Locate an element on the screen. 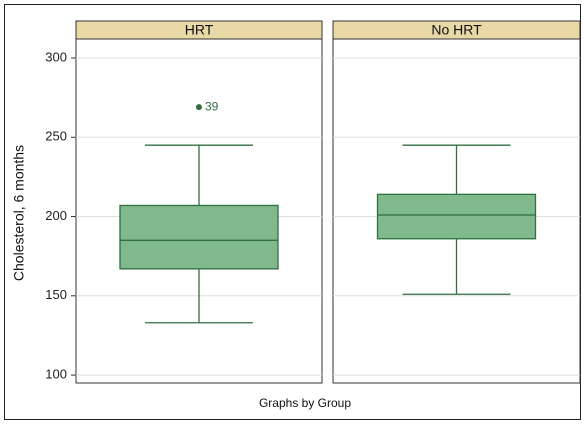  y-tick-label: 200 is located at coordinates (56, 215).